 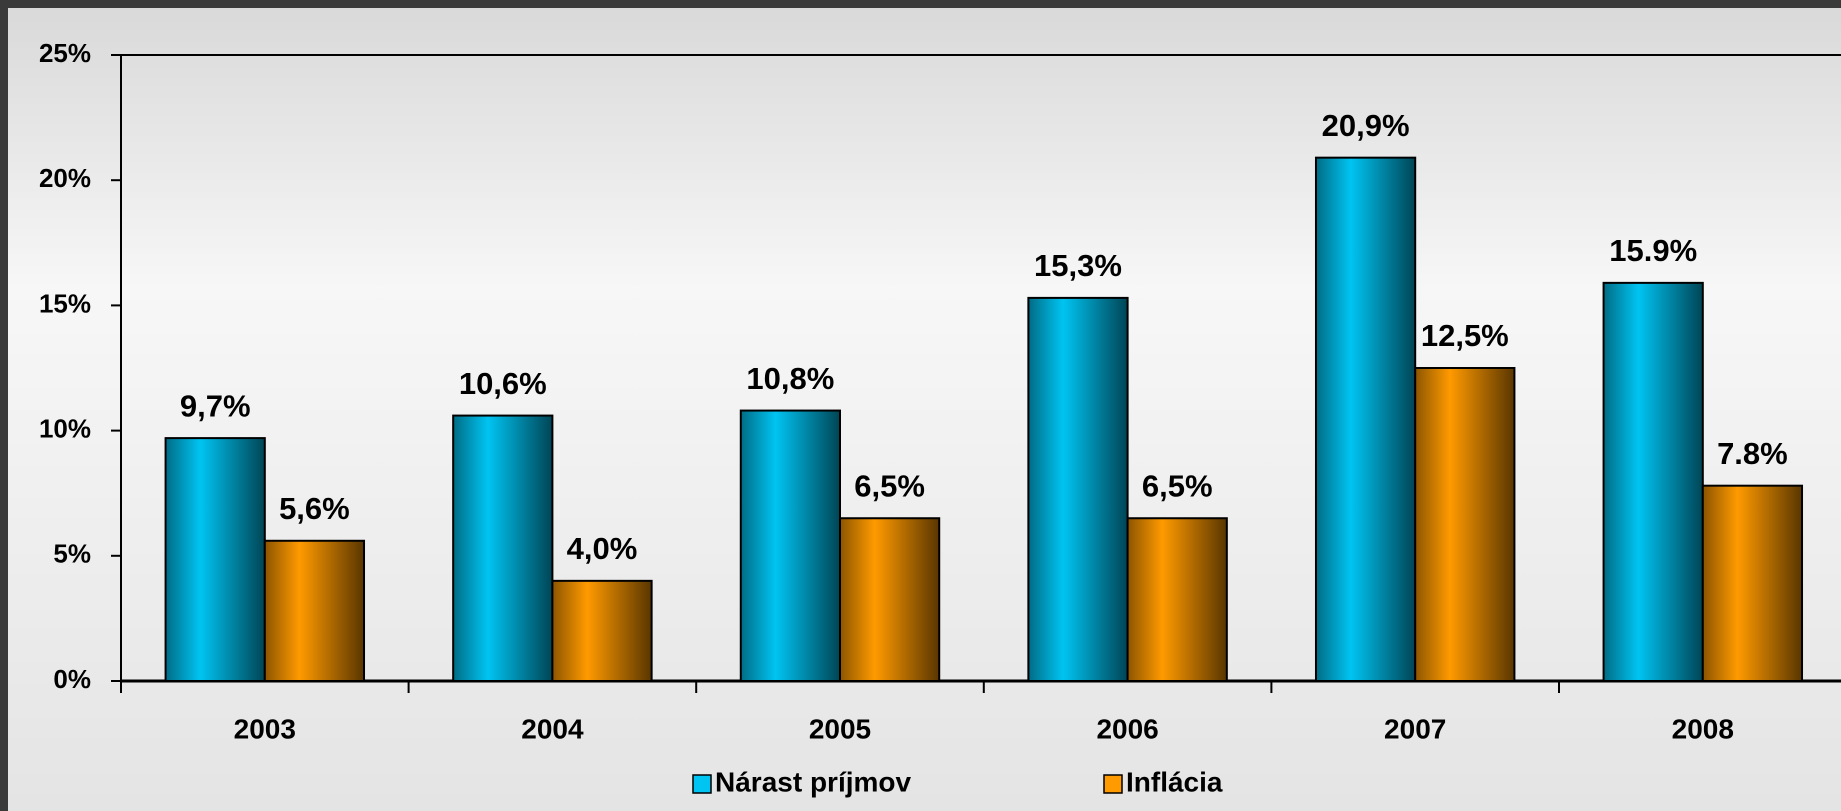 What do you see at coordinates (215, 405) in the screenshot?
I see `value-label: 9,7%` at bounding box center [215, 405].